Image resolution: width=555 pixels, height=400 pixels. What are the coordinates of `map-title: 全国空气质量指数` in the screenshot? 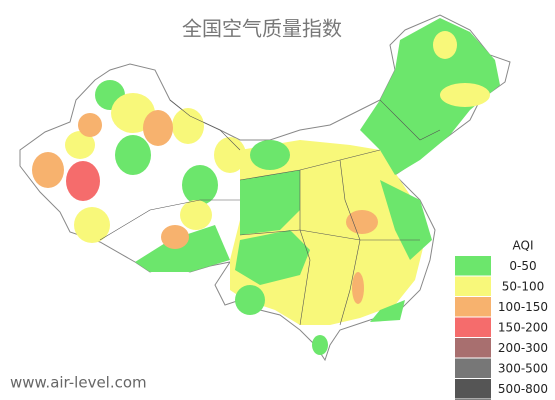 It's located at (262, 29).